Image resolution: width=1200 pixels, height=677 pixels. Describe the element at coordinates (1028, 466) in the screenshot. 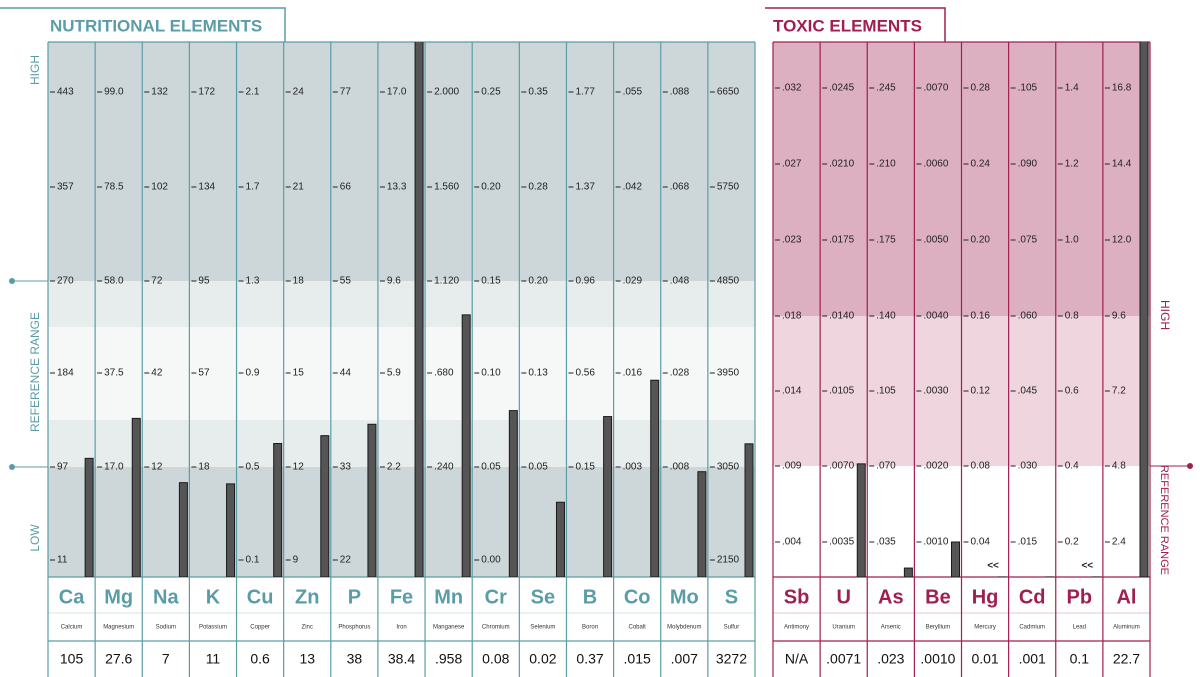

I see `tick-label: .030` at that location.